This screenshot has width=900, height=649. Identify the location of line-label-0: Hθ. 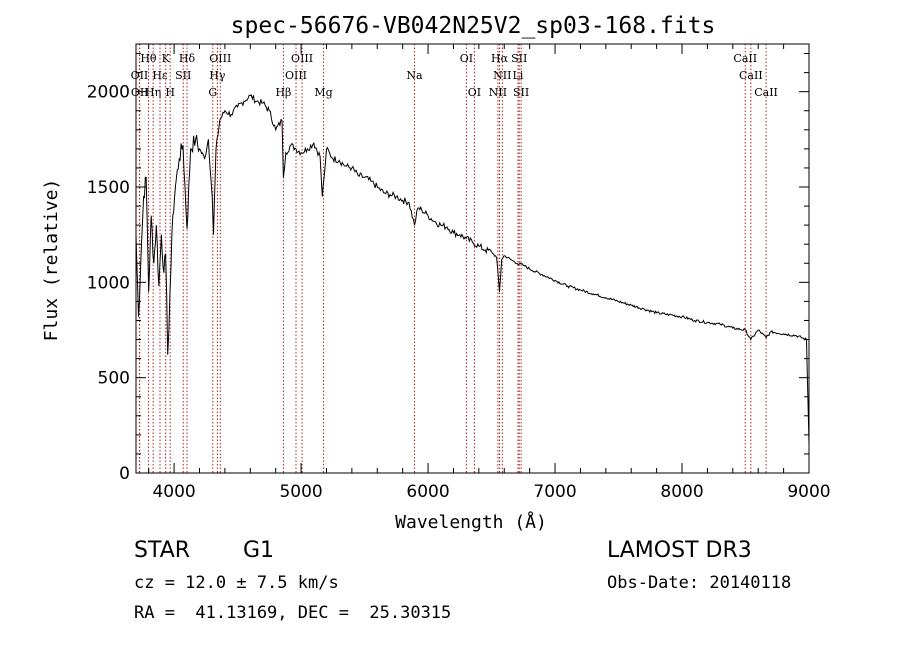
(148, 58).